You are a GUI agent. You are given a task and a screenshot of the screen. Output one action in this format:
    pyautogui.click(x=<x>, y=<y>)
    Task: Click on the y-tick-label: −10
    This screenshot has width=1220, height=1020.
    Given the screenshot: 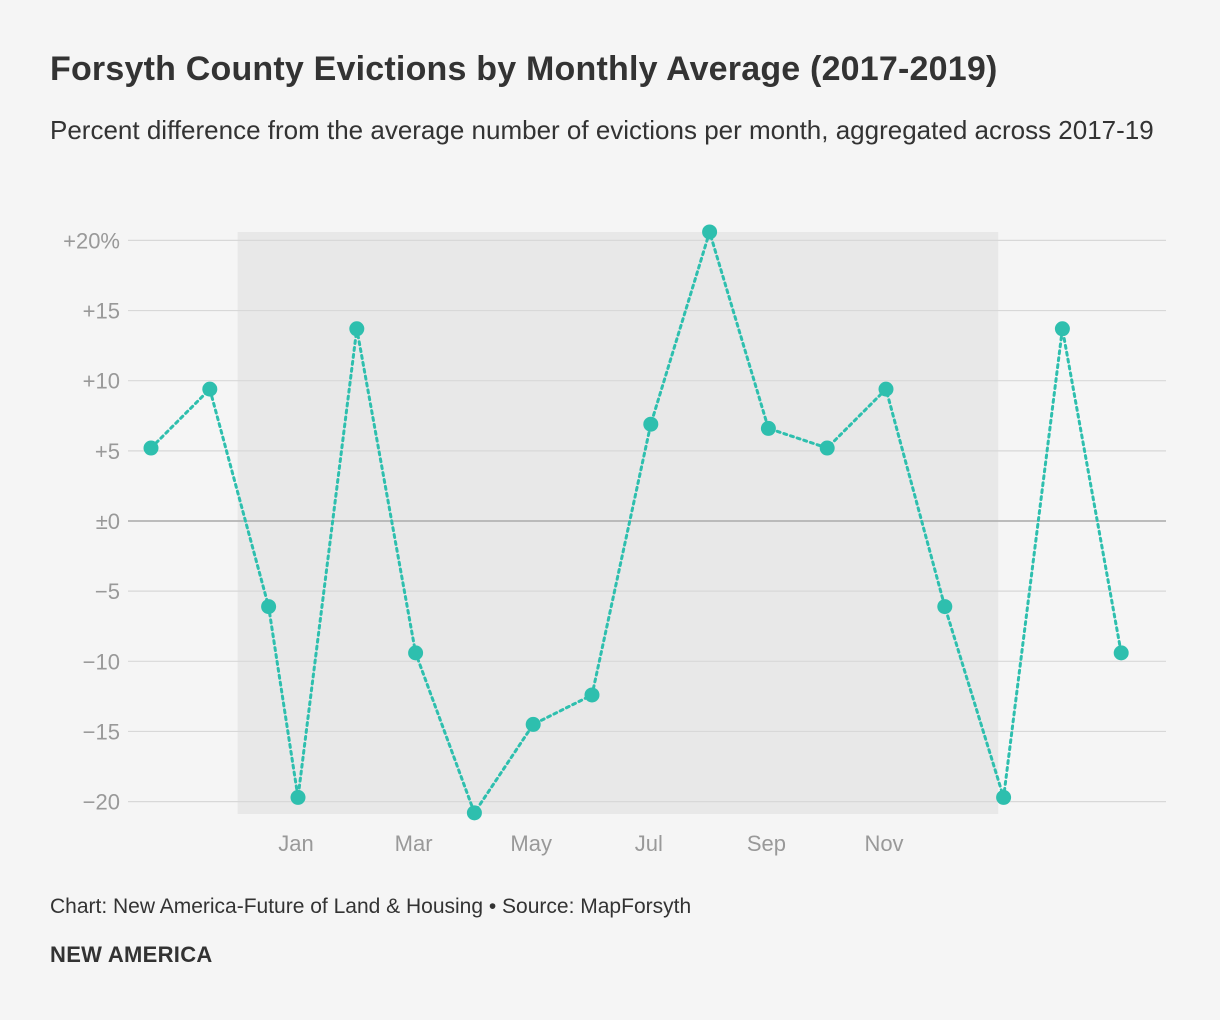 What is the action you would take?
    pyautogui.click(x=101, y=661)
    